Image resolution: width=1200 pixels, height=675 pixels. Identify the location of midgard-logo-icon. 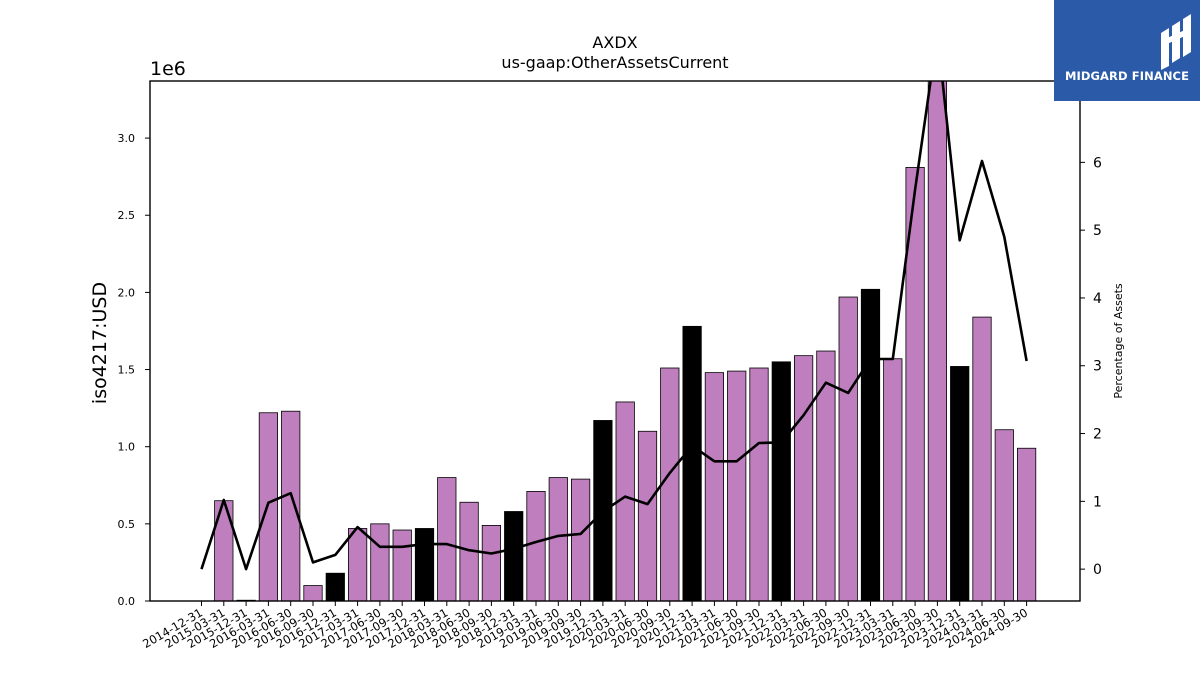
(1176, 42).